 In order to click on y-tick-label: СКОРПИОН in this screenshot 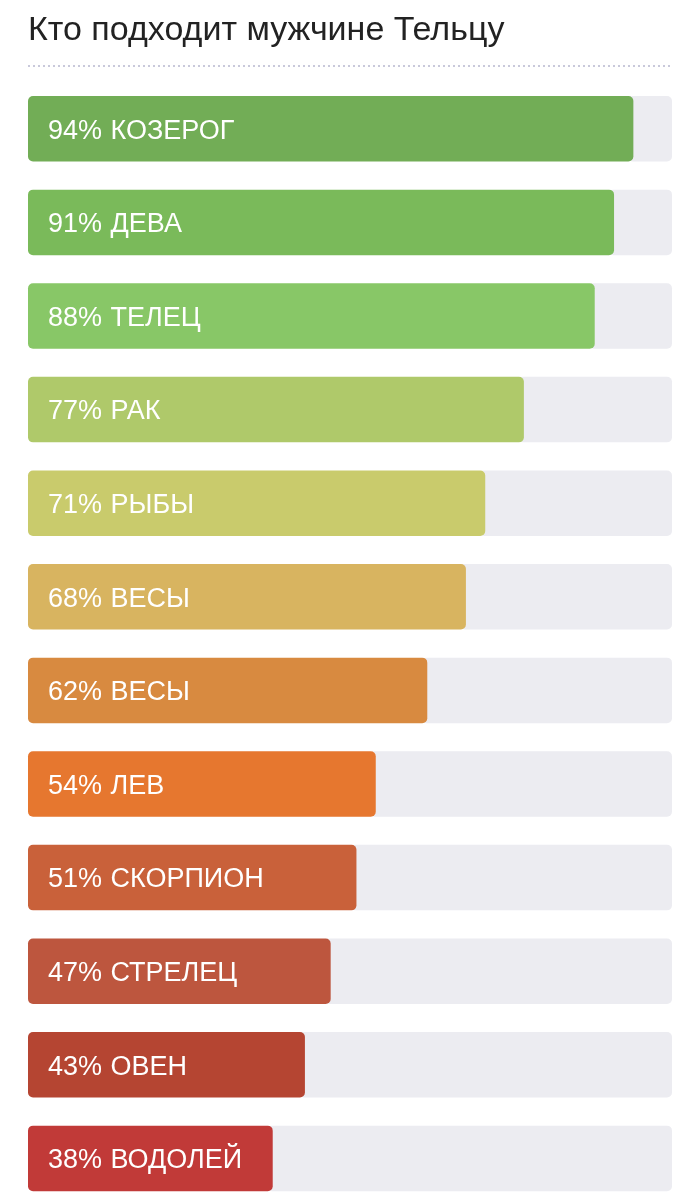, I will do `click(187, 878)`.